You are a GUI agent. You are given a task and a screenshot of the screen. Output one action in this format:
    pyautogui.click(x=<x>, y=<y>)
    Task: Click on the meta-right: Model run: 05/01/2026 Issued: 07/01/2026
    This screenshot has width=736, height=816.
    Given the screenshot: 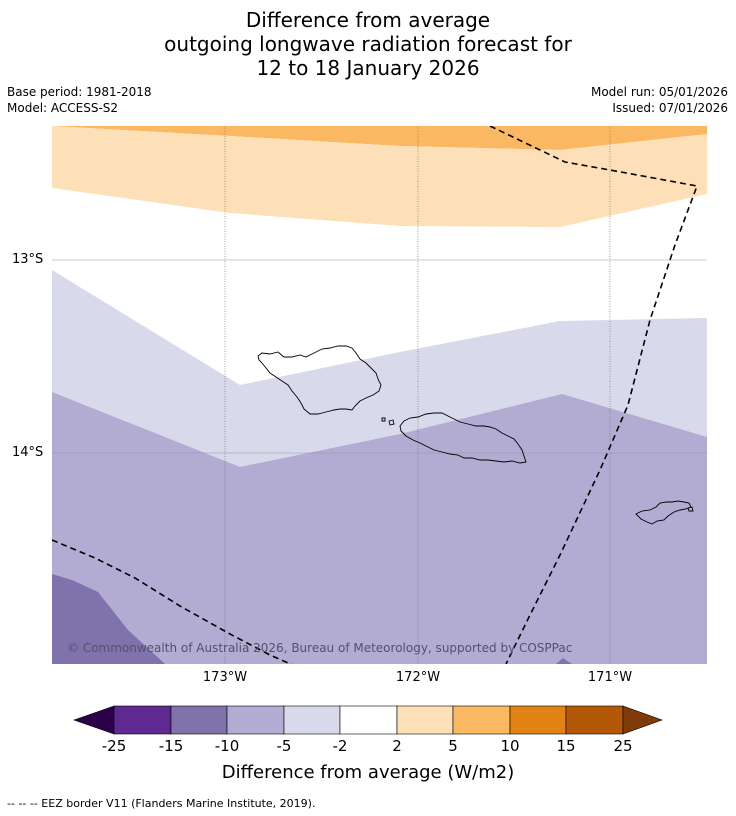 What is the action you would take?
    pyautogui.click(x=659, y=100)
    